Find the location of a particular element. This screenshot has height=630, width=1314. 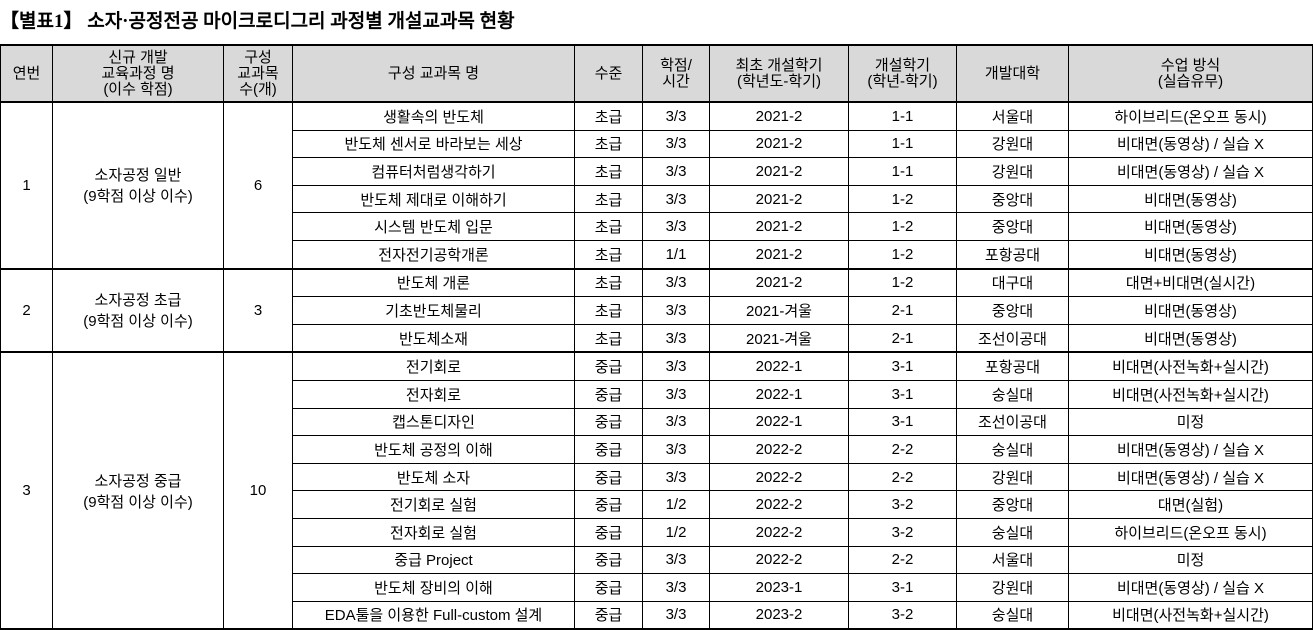

cell-semester: 3-1 is located at coordinates (902, 366).